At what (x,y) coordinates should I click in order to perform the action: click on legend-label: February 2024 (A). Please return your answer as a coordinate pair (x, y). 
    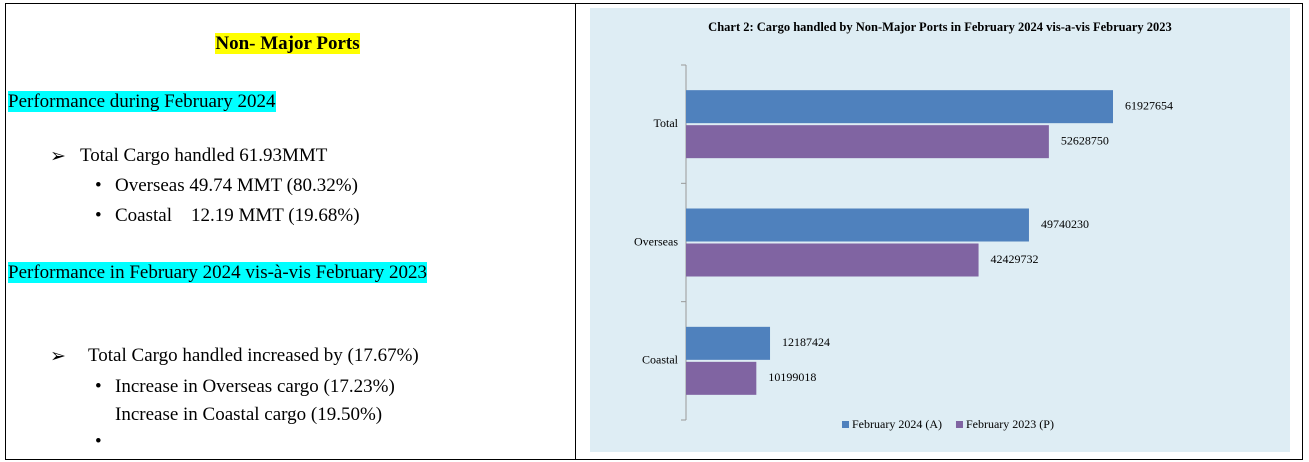
    Looking at the image, I should click on (897, 424).